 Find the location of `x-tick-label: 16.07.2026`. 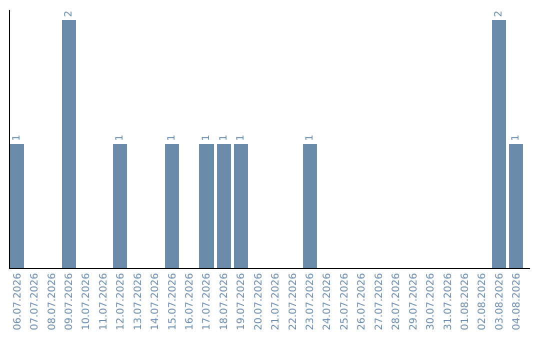

x-tick-label: 16.07.2026 is located at coordinates (190, 301).